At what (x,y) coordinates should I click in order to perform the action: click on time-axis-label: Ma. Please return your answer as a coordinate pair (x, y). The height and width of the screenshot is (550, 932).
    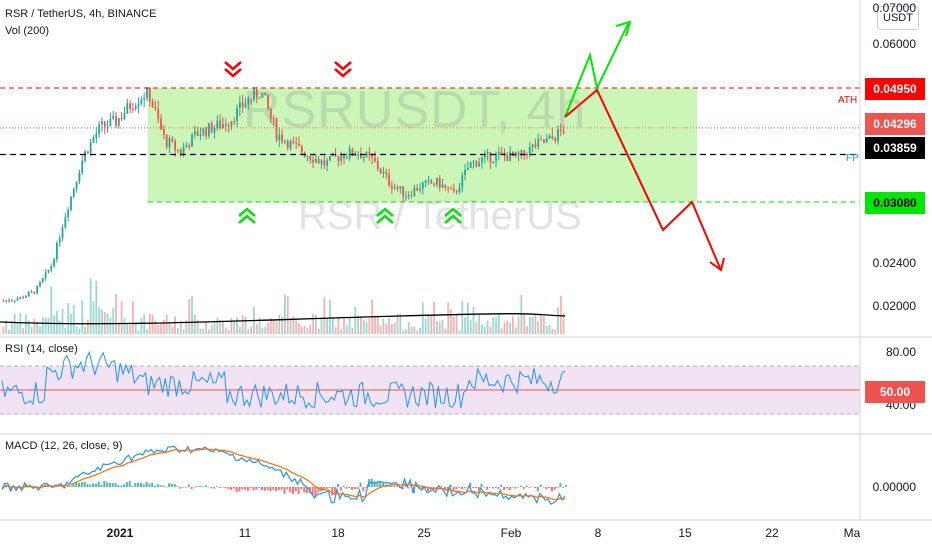
    Looking at the image, I should click on (852, 533).